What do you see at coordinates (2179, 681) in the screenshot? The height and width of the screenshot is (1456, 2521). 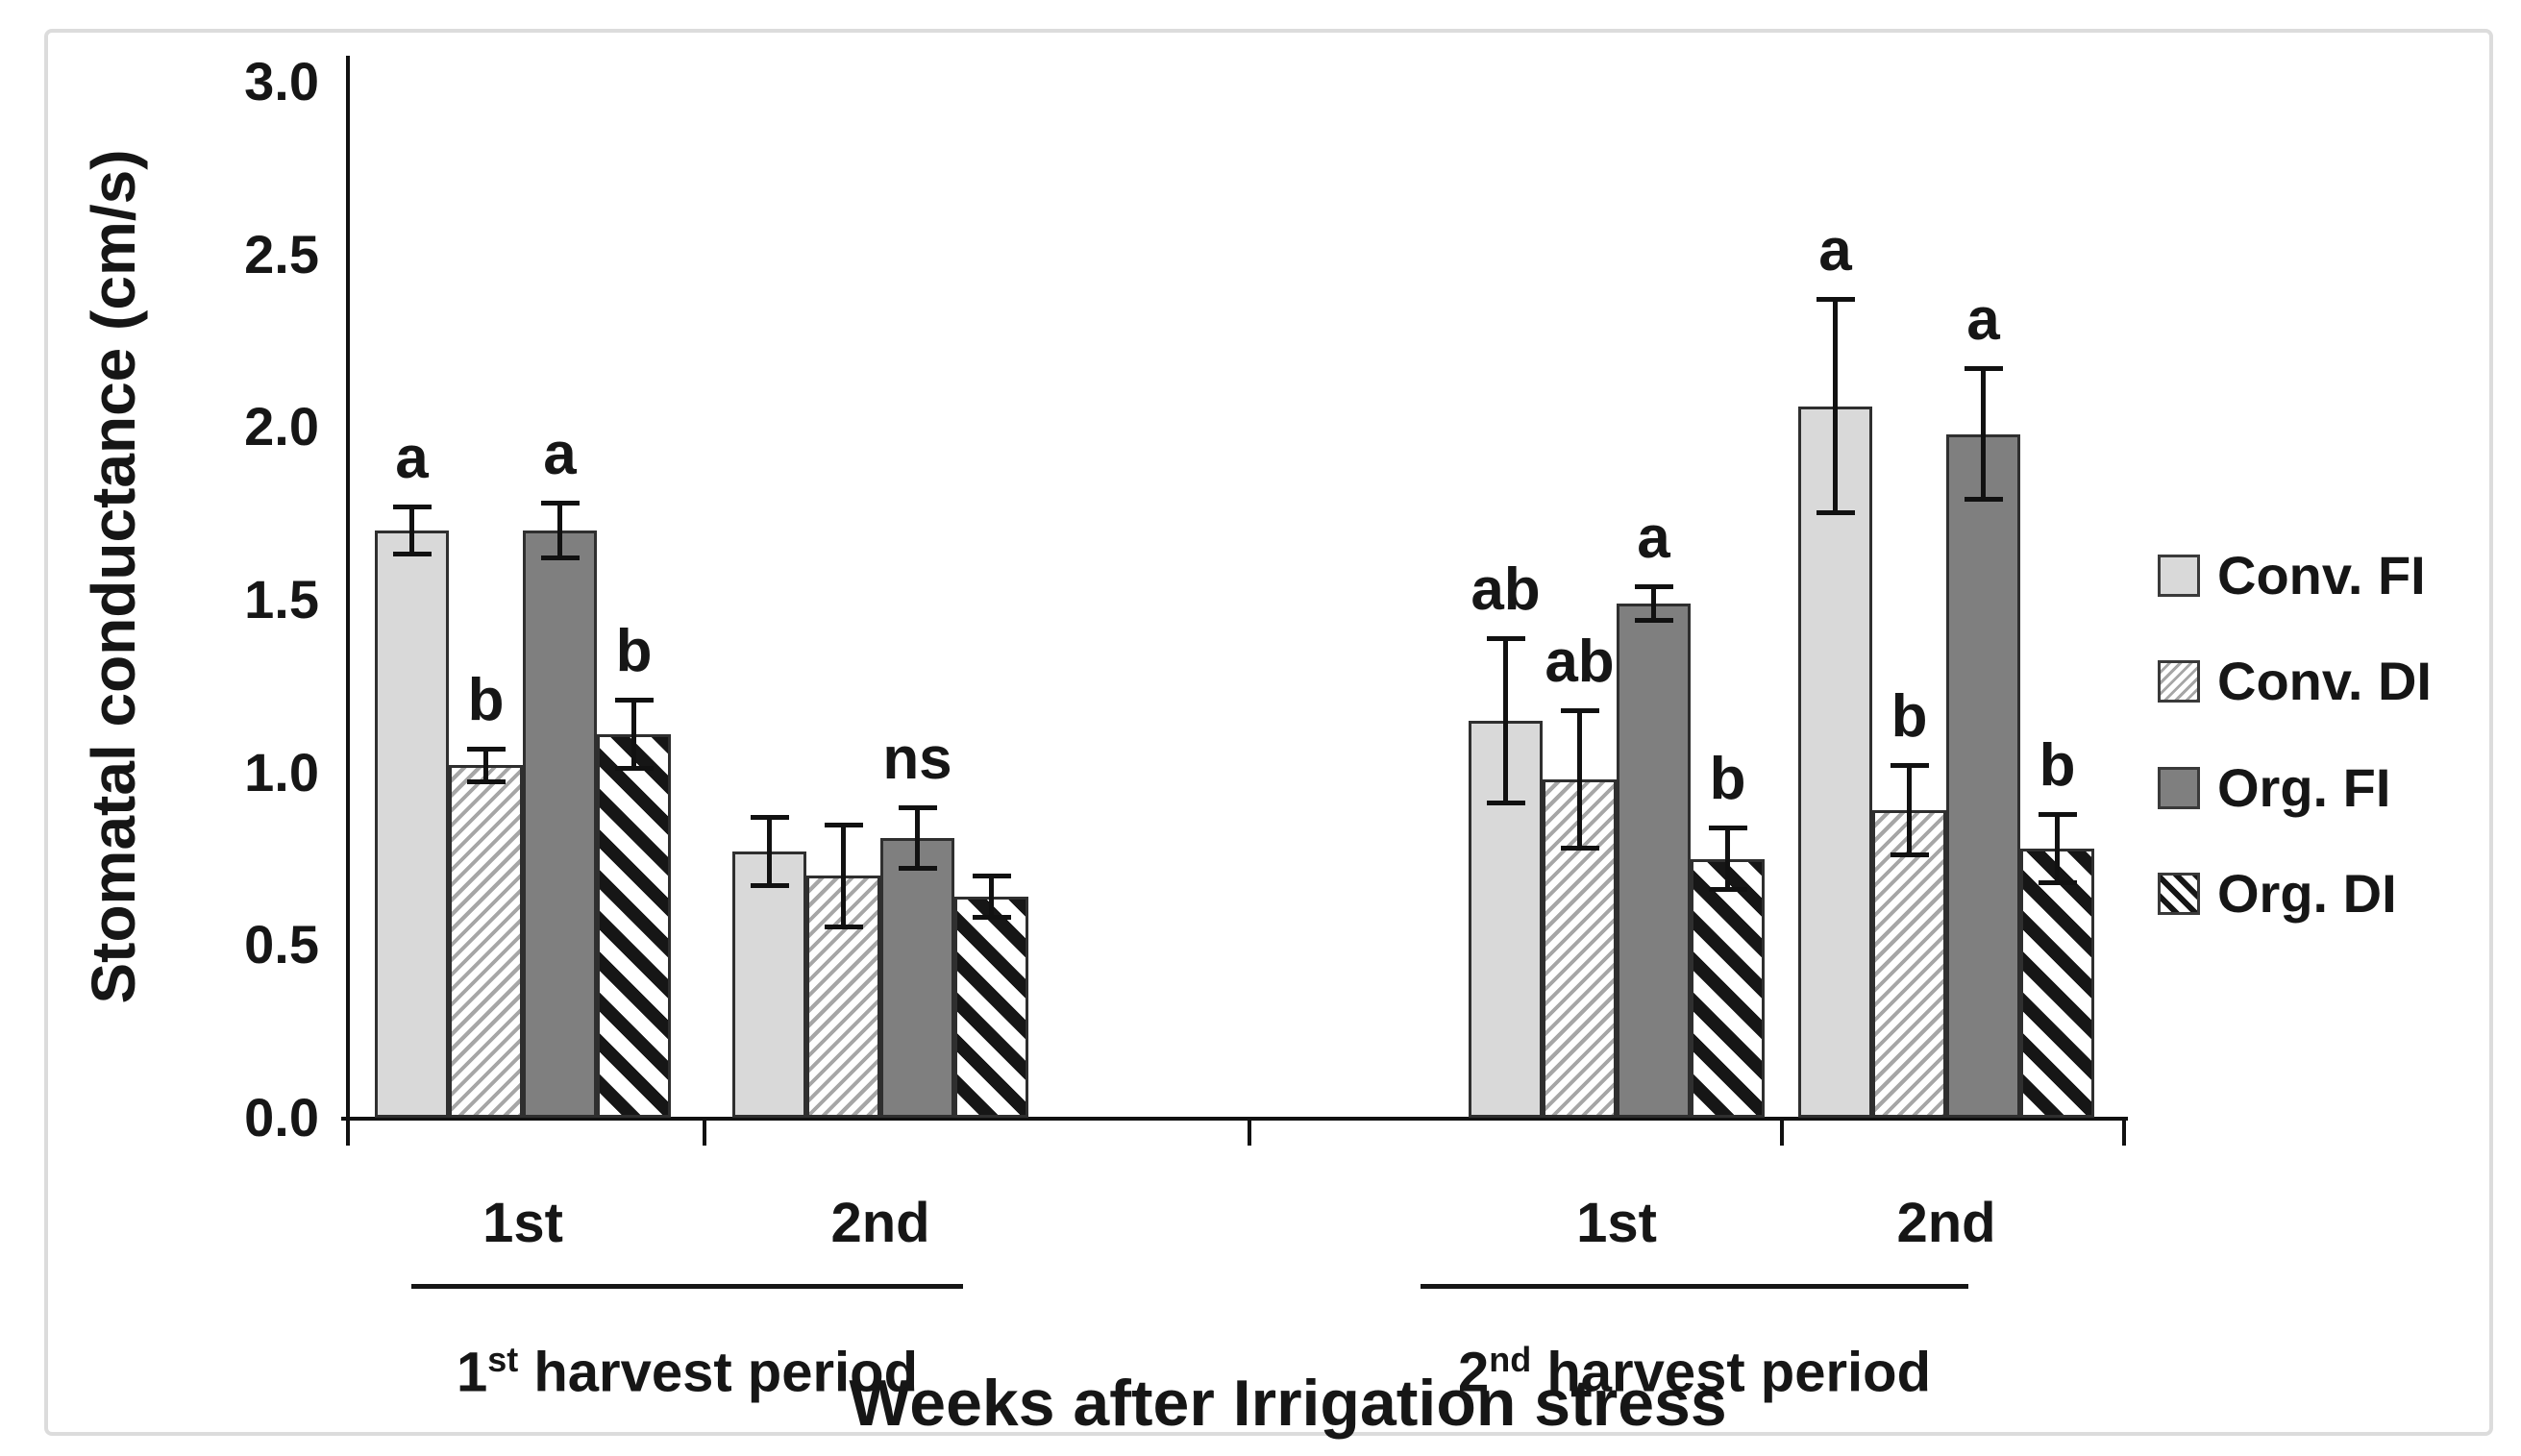 I see `legend-swatch-conv-di` at bounding box center [2179, 681].